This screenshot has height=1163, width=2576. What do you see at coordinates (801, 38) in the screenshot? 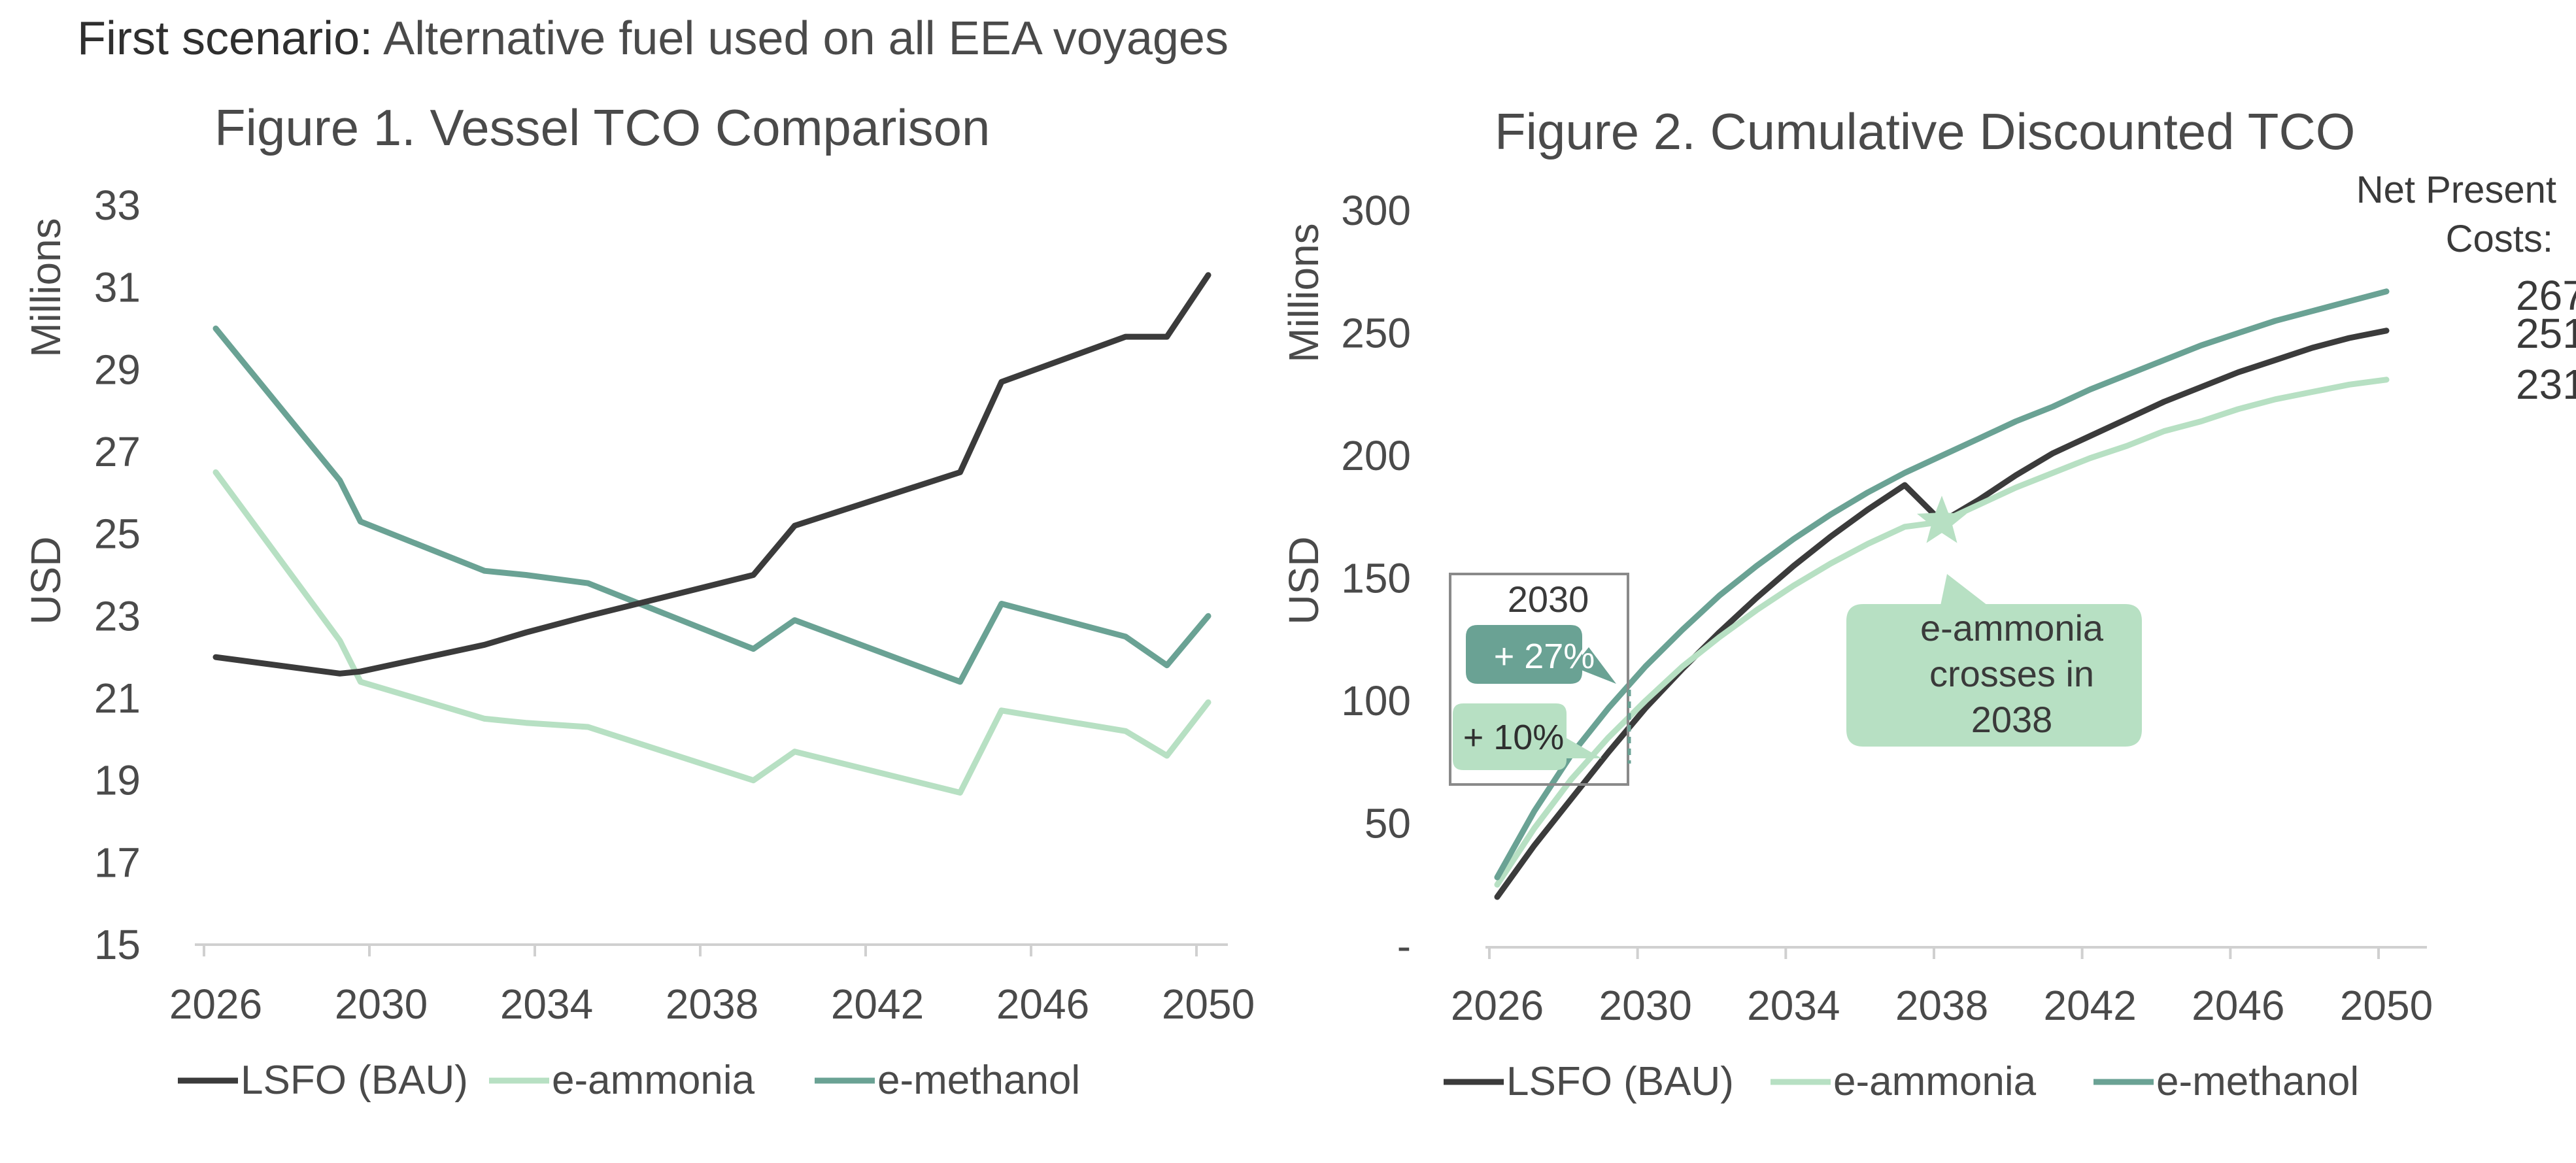
I see `scenario-text: Alternative fuel used on all EEA voyages` at bounding box center [801, 38].